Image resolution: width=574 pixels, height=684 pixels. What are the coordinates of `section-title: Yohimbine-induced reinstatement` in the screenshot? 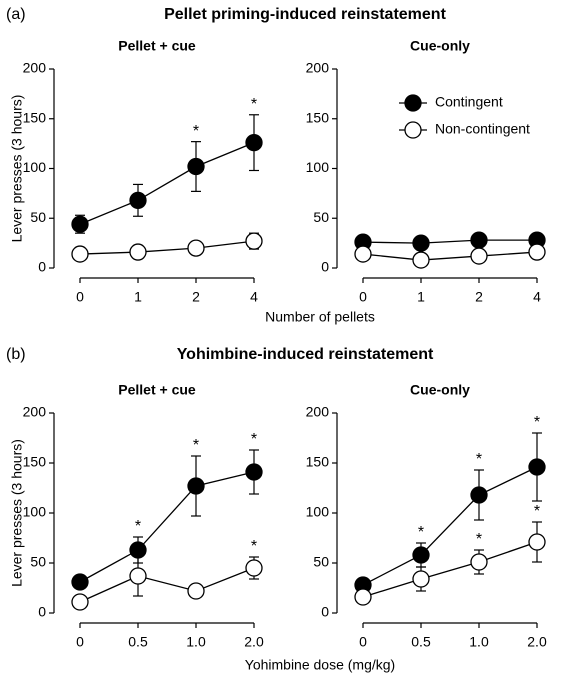 It's located at (305, 354).